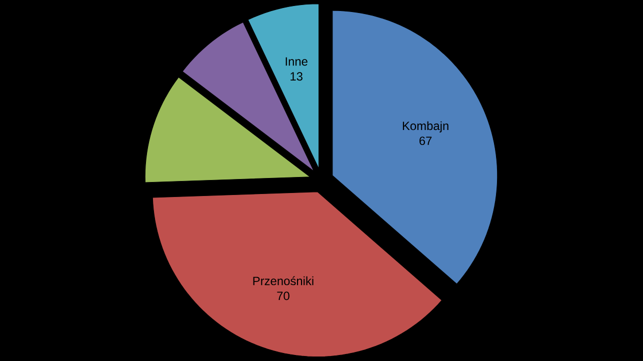 The image size is (643, 361). What do you see at coordinates (283, 281) in the screenshot?
I see `slice-label: Przenośniki` at bounding box center [283, 281].